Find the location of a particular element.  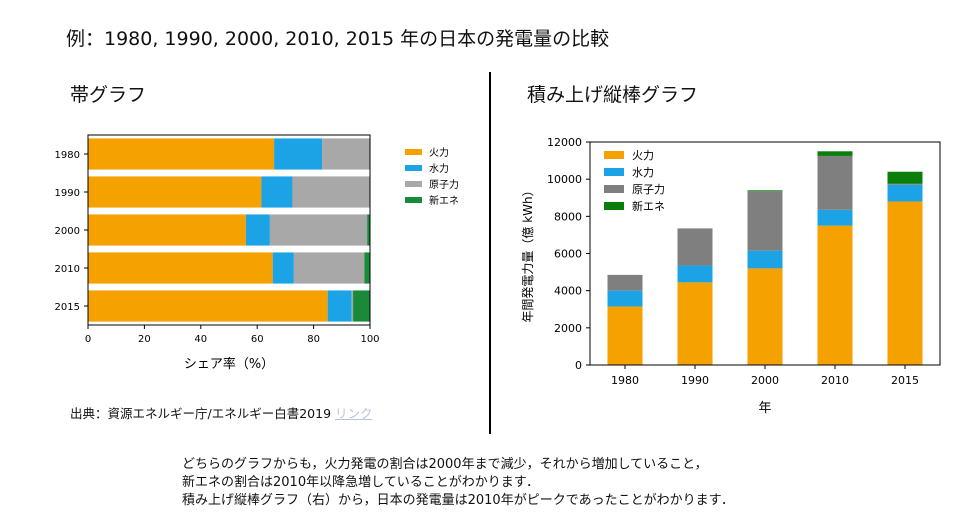

x-tick-label: 100 is located at coordinates (369, 339).